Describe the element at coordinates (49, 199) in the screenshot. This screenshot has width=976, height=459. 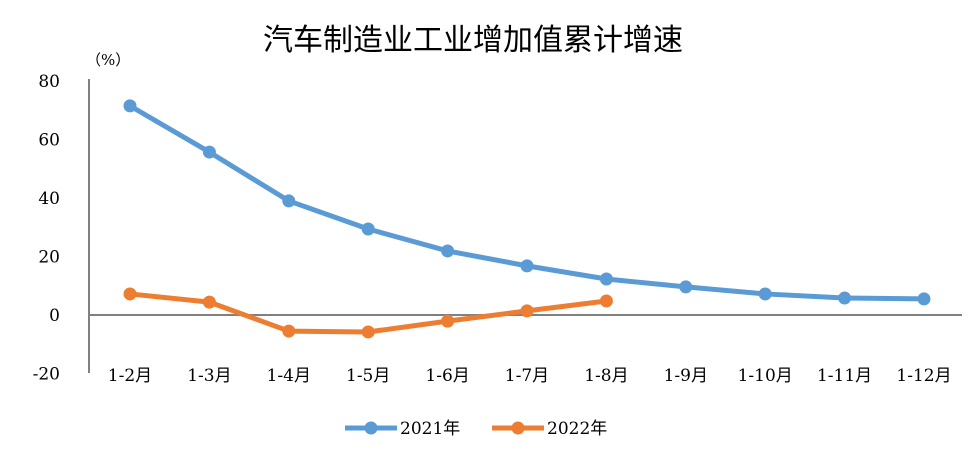
I see `y-tick-label: 40` at that location.